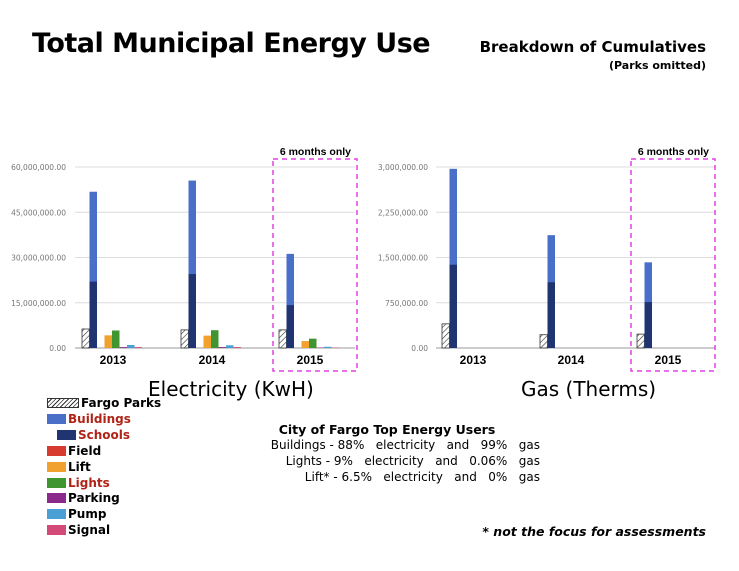 The image size is (739, 571). I want to click on legend-label: Lights, so click(89, 482).